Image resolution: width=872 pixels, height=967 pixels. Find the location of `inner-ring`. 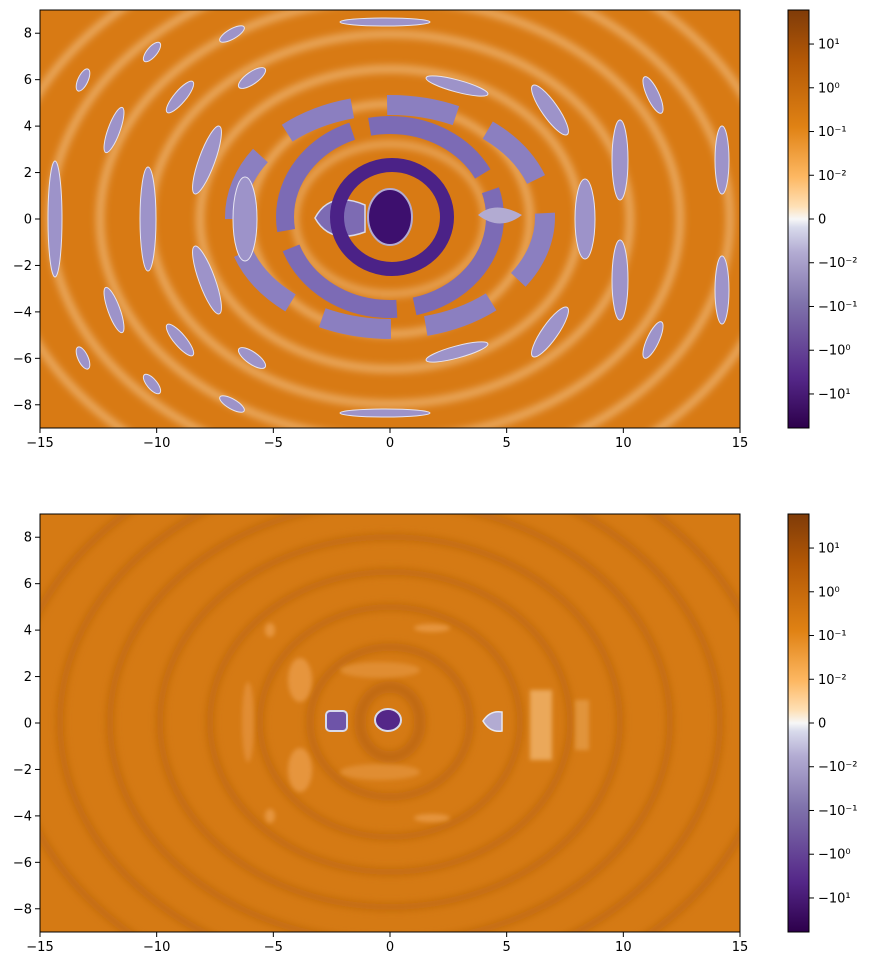

inner-ring is located at coordinates (392, 217).